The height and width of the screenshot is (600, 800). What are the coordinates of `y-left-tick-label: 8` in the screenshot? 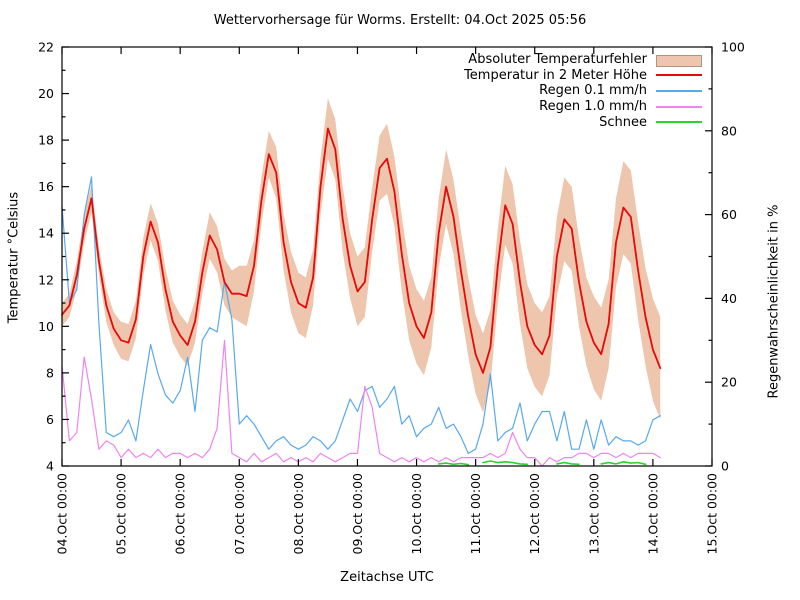 It's located at (50, 372).